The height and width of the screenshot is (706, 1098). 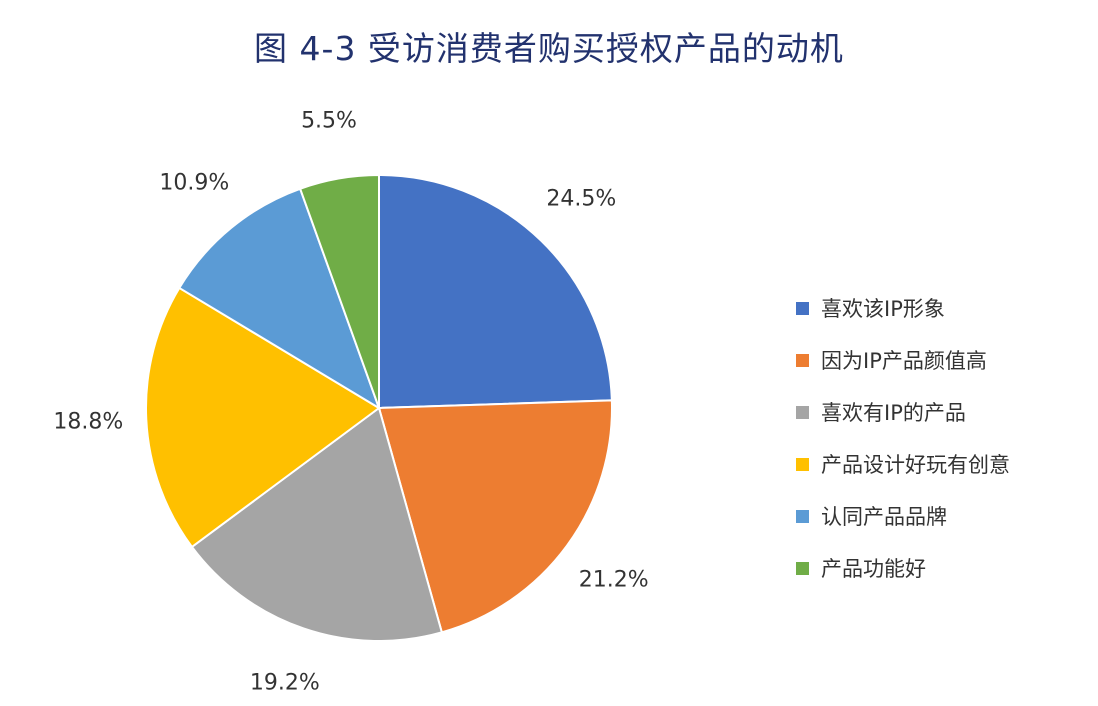 I want to click on legend-item-5: 认同产品品牌, so click(x=903, y=516).